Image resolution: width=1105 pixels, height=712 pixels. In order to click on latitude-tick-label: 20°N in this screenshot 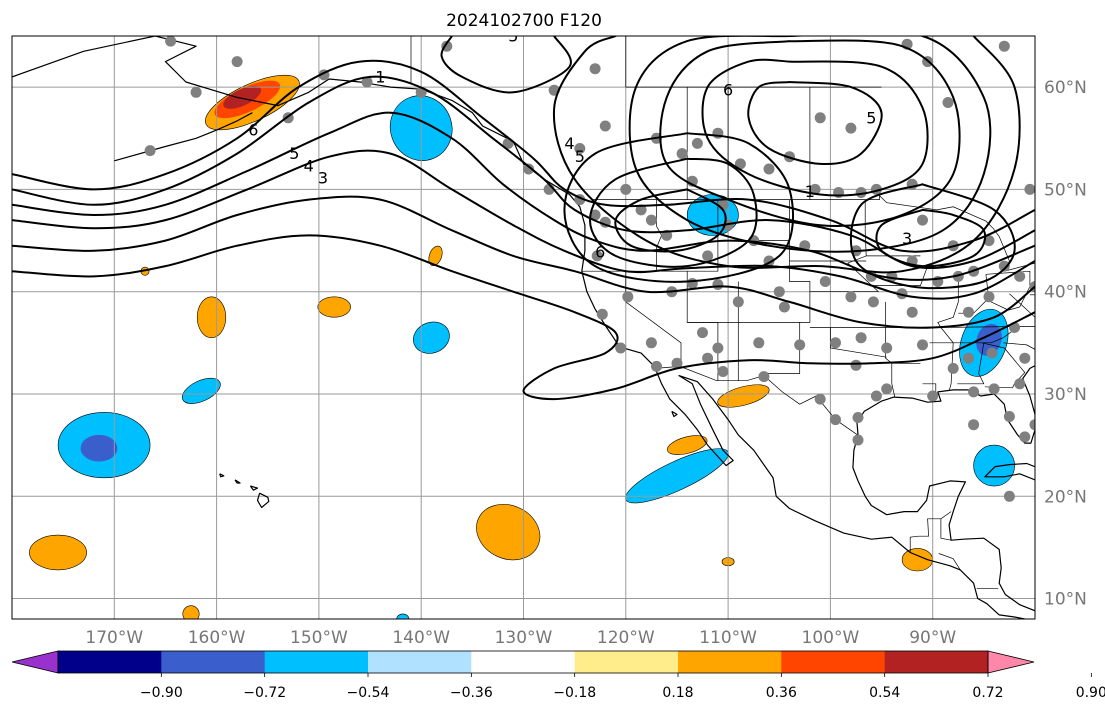, I will do `click(1065, 497)`.